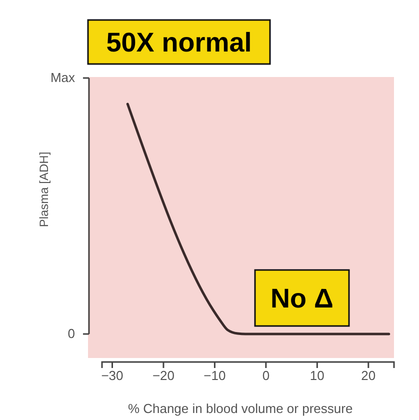  What do you see at coordinates (63, 78) in the screenshot?
I see `text: Max` at bounding box center [63, 78].